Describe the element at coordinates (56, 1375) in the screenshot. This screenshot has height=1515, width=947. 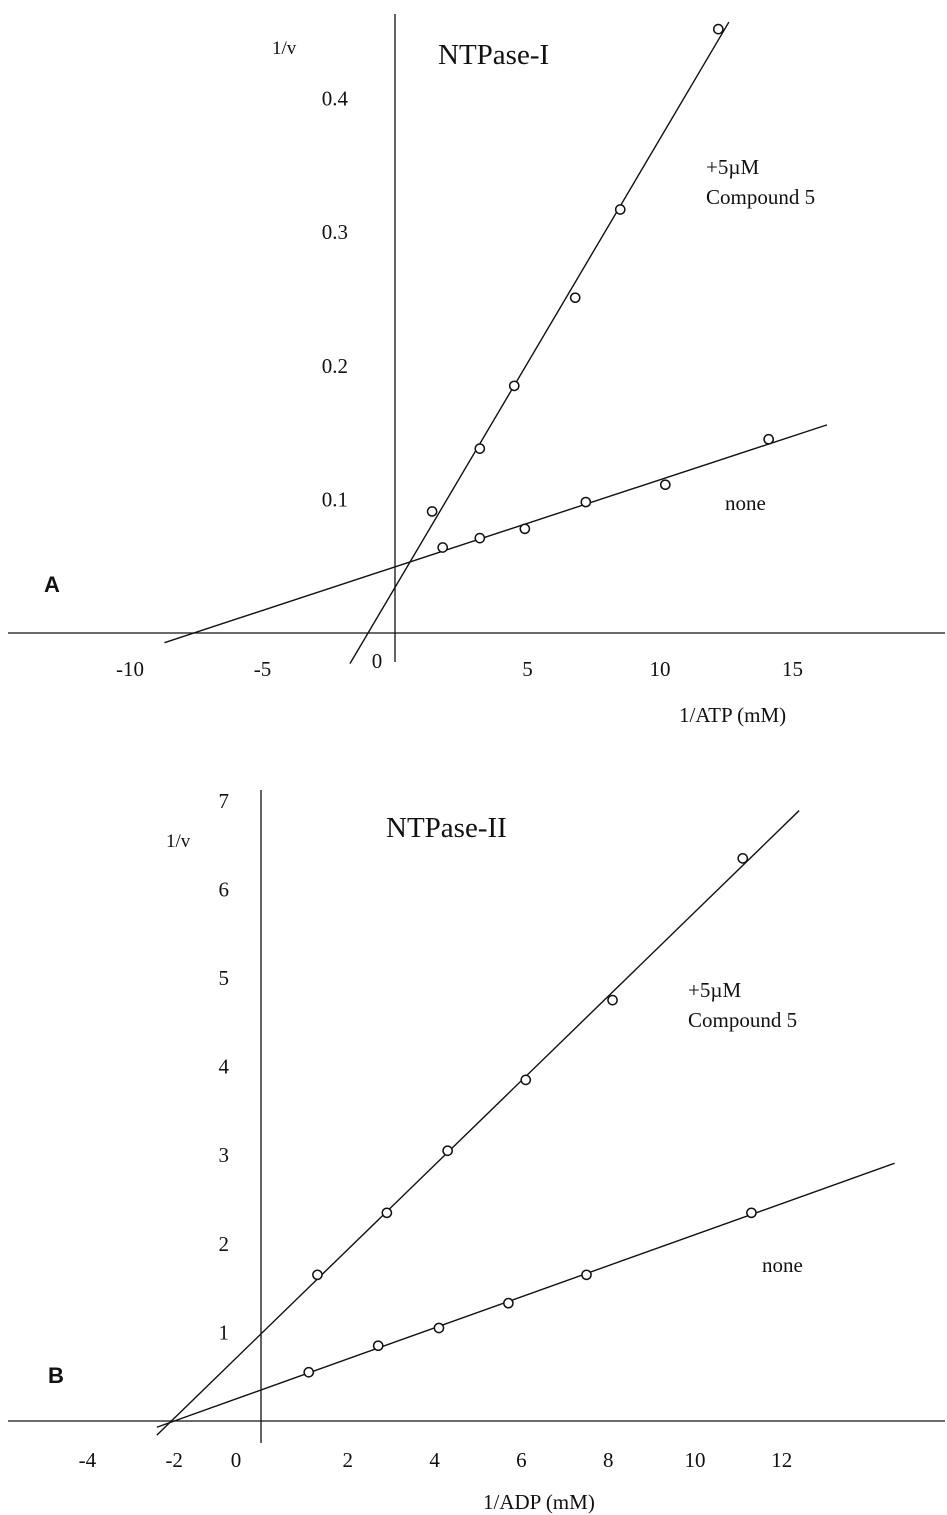
I see `panel-label: B` at that location.